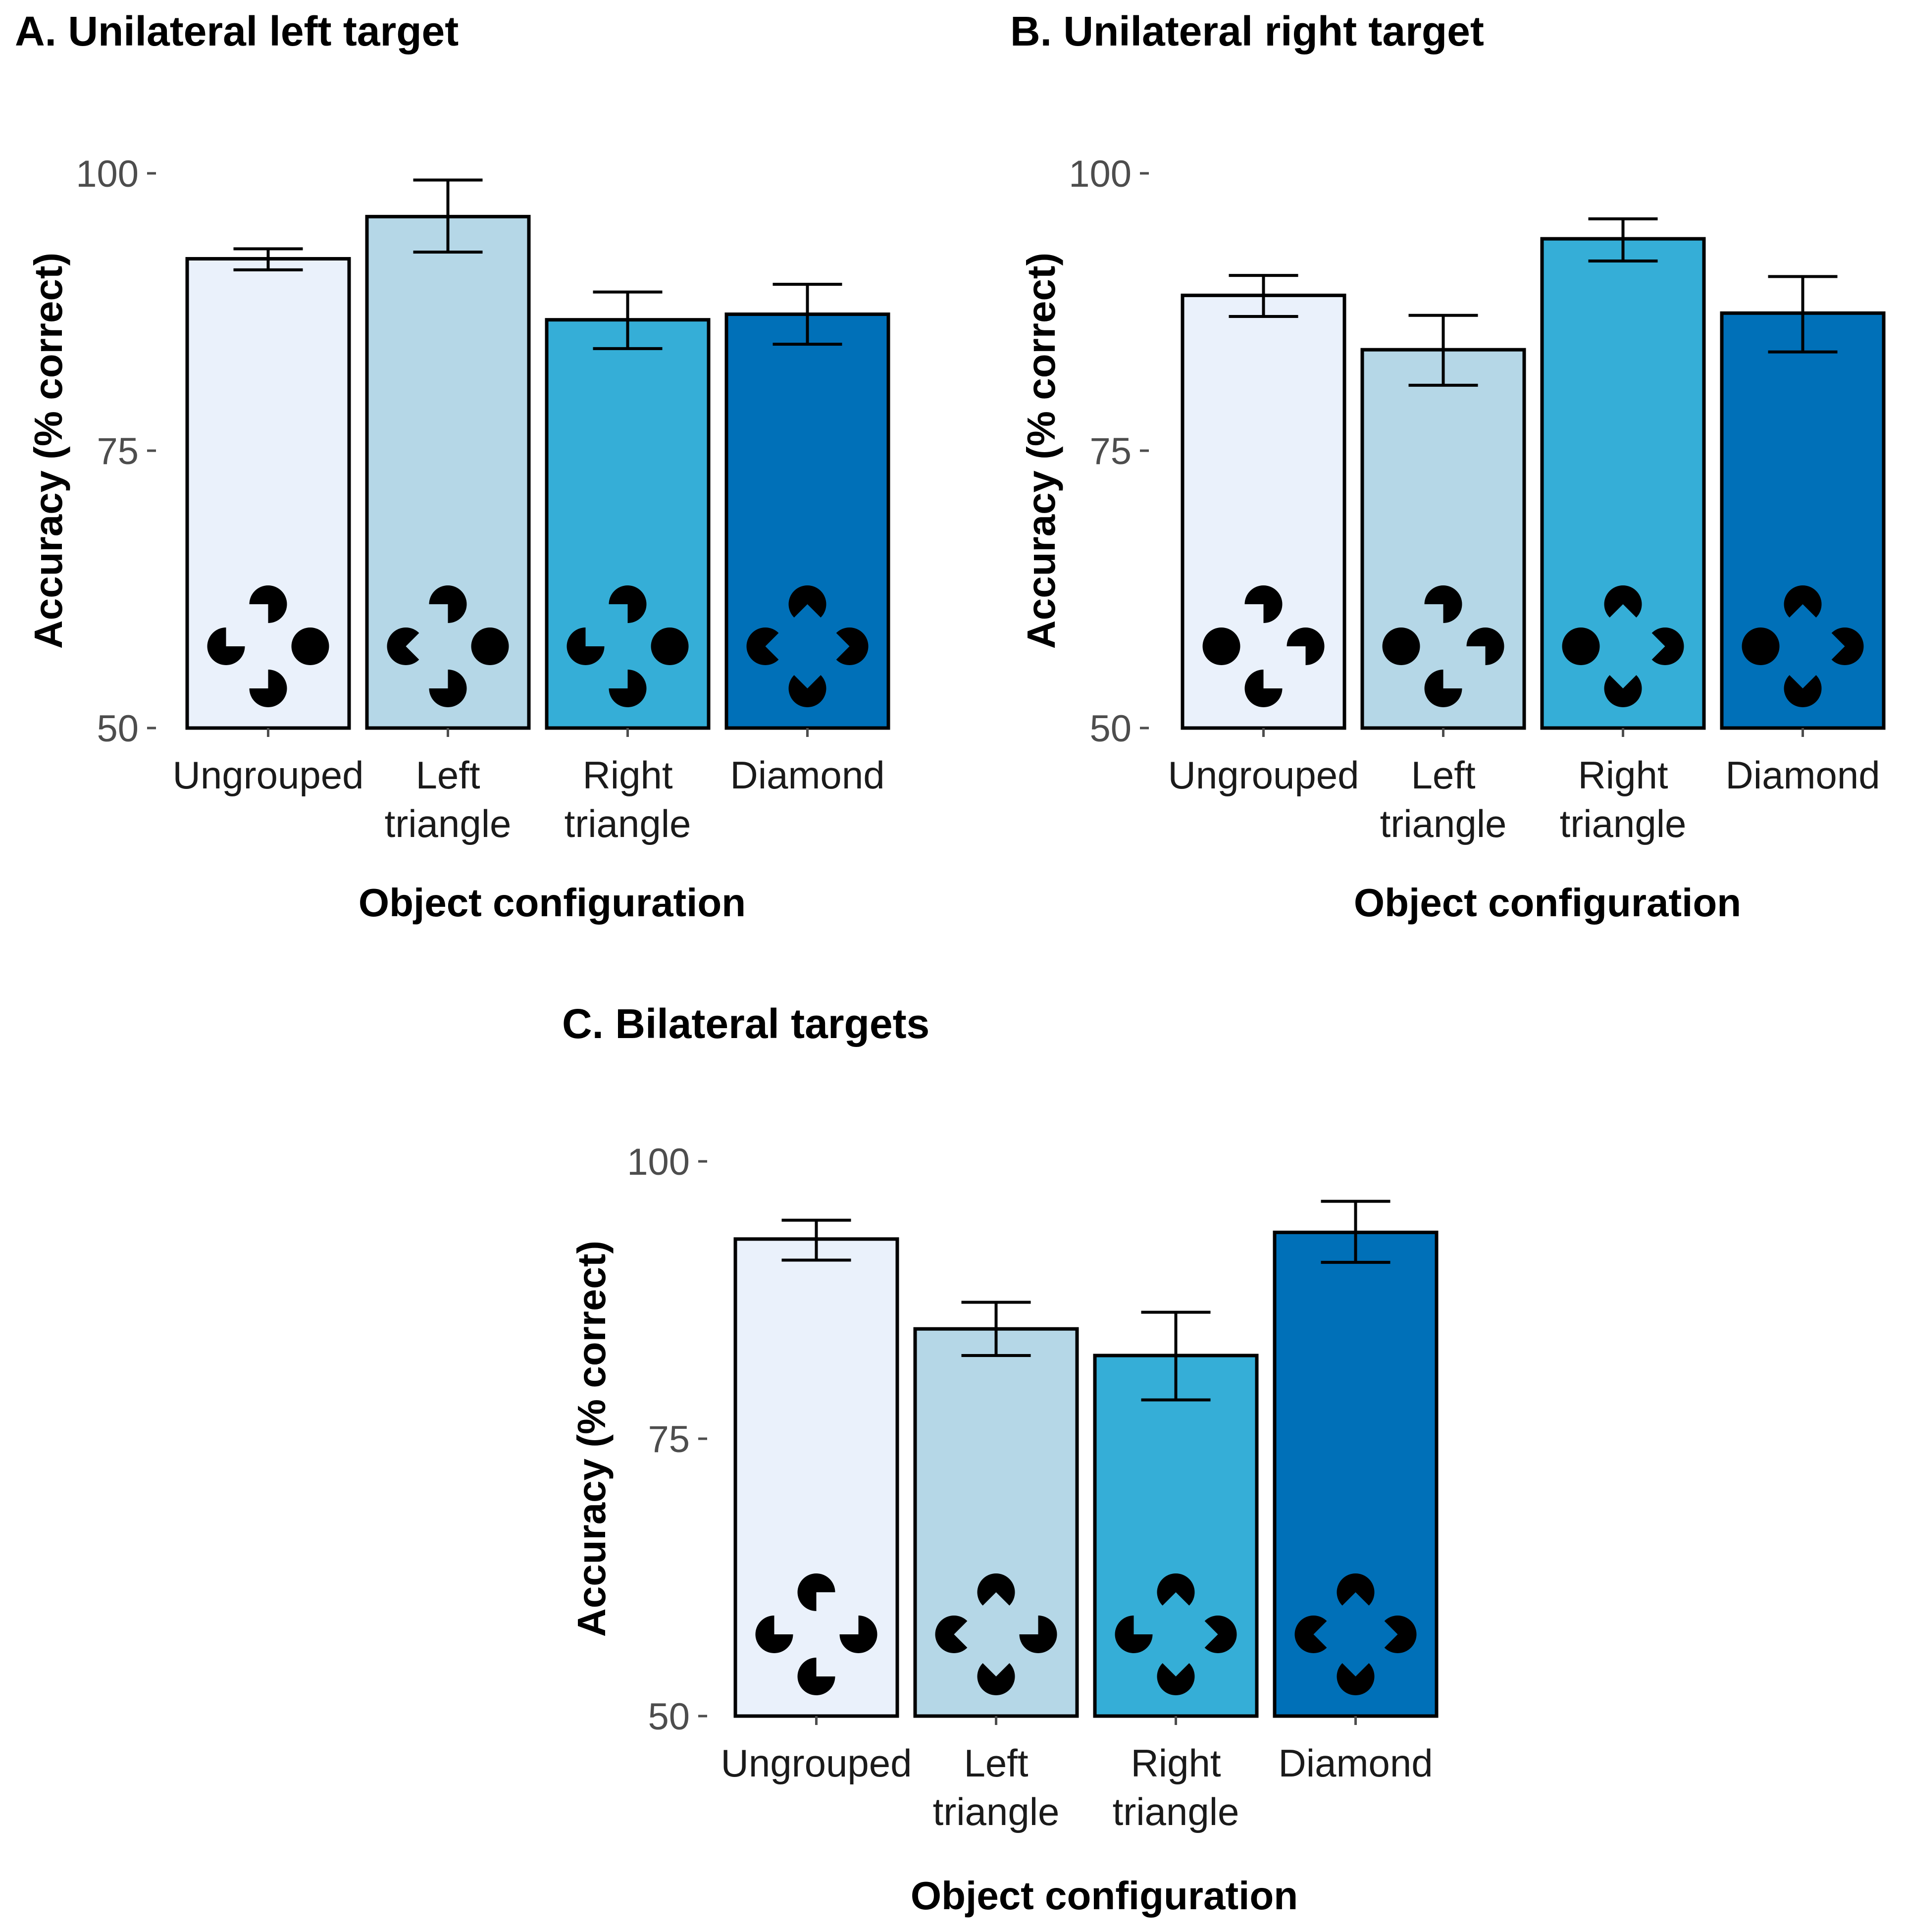  What do you see at coordinates (1247, 31) in the screenshot?
I see `panel-title: B. Unilateral right target` at bounding box center [1247, 31].